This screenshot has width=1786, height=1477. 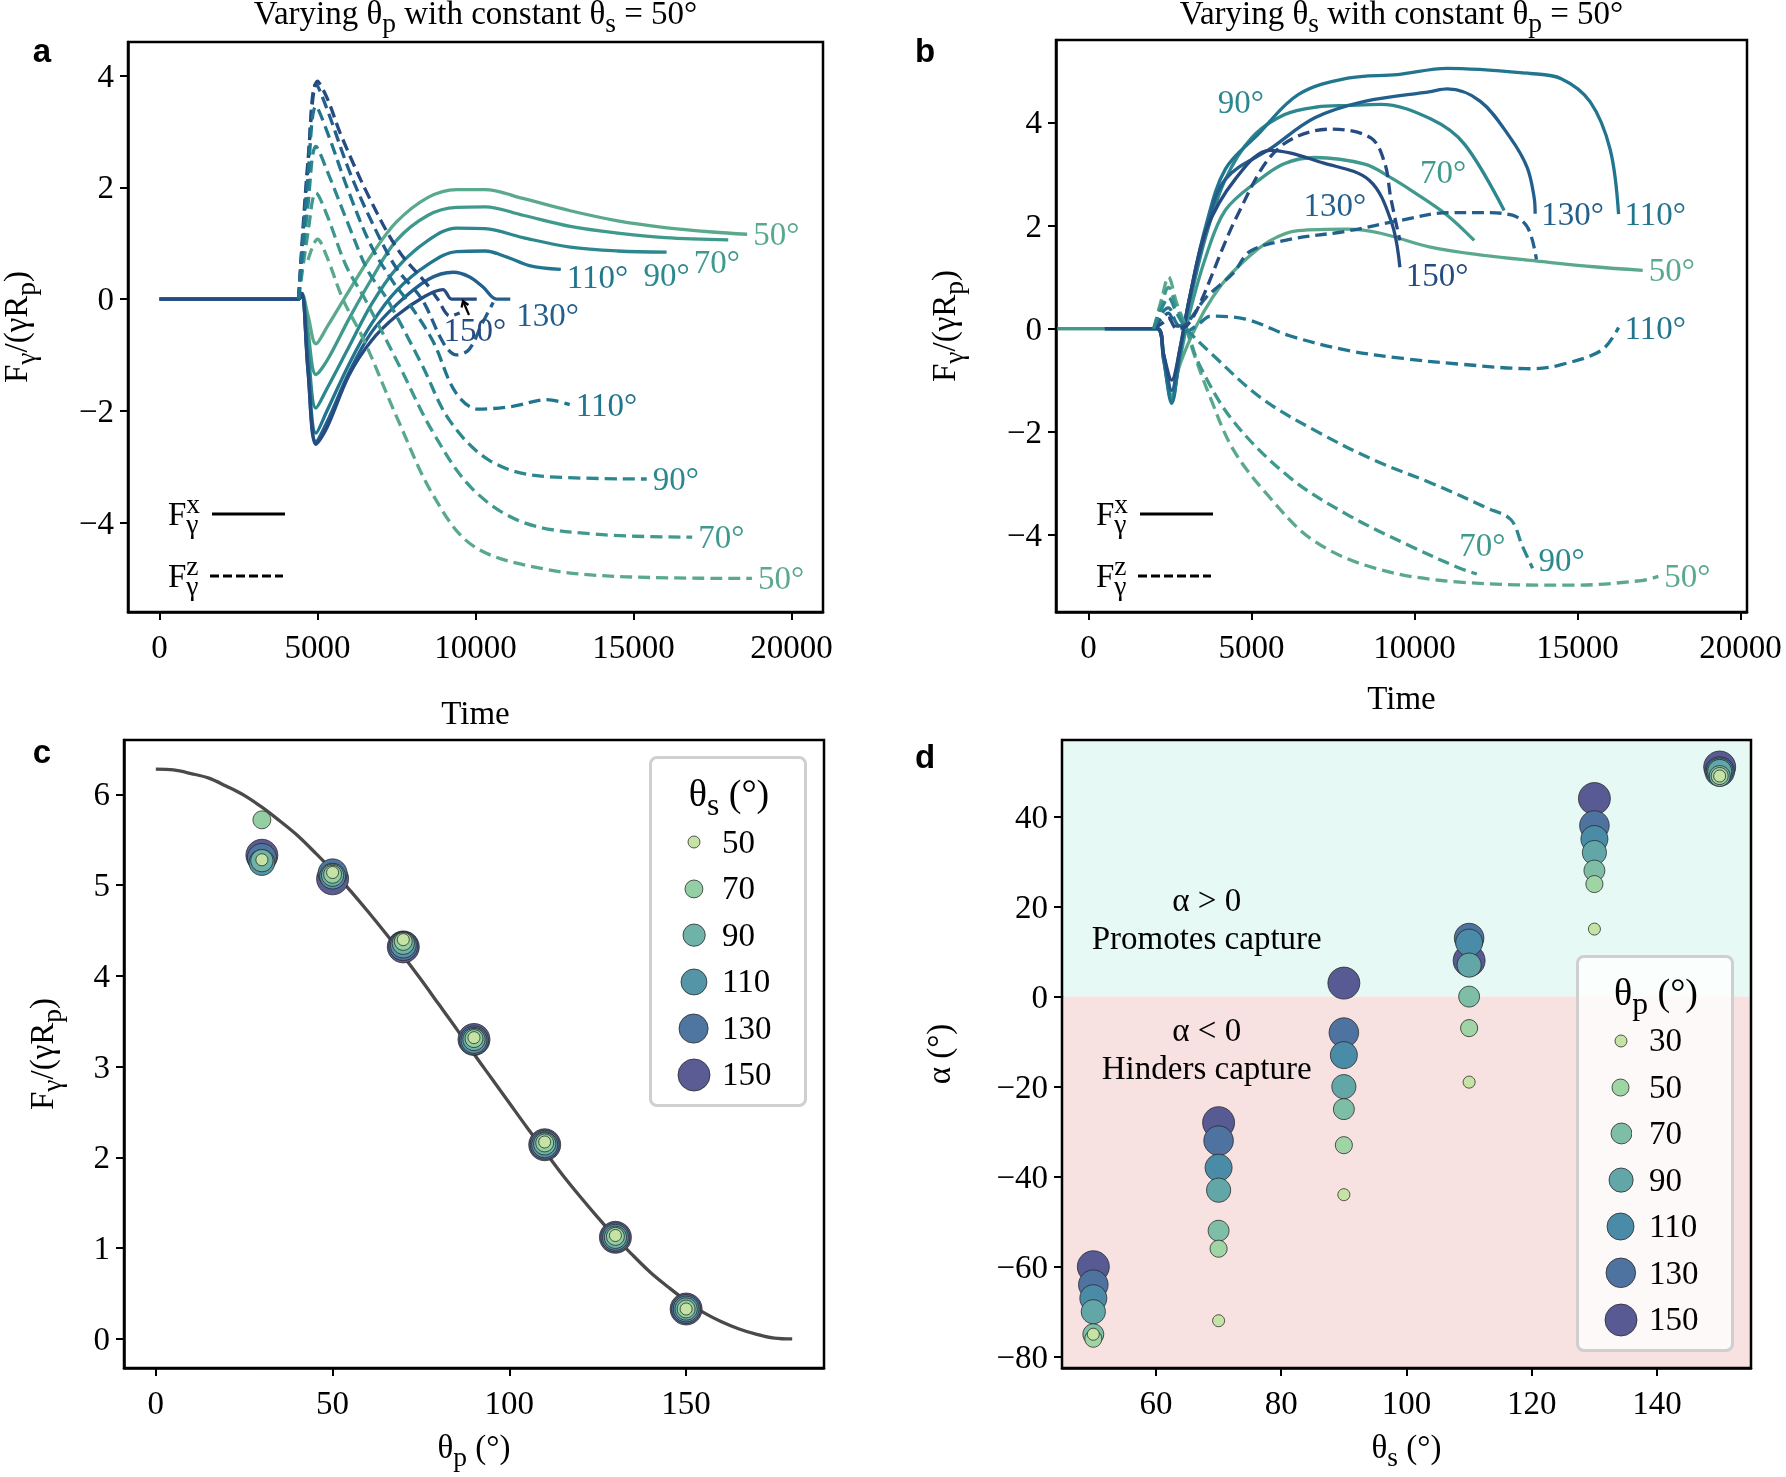 I want to click on y-tick-label: 3, so click(x=101, y=1066).